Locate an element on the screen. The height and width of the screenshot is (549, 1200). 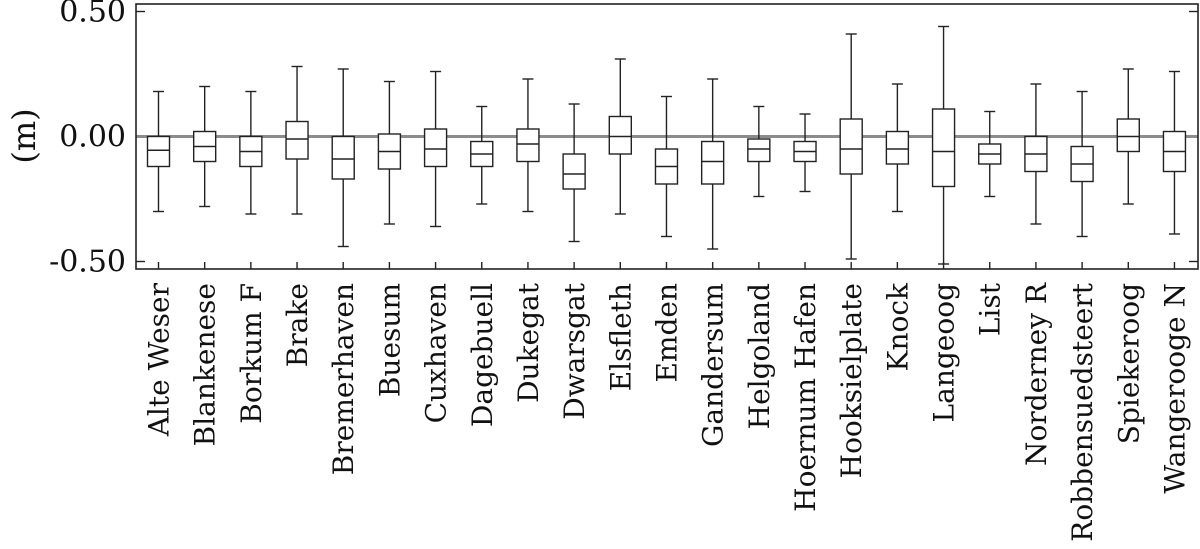
y-tick-label: -0.50 is located at coordinates (87, 262).